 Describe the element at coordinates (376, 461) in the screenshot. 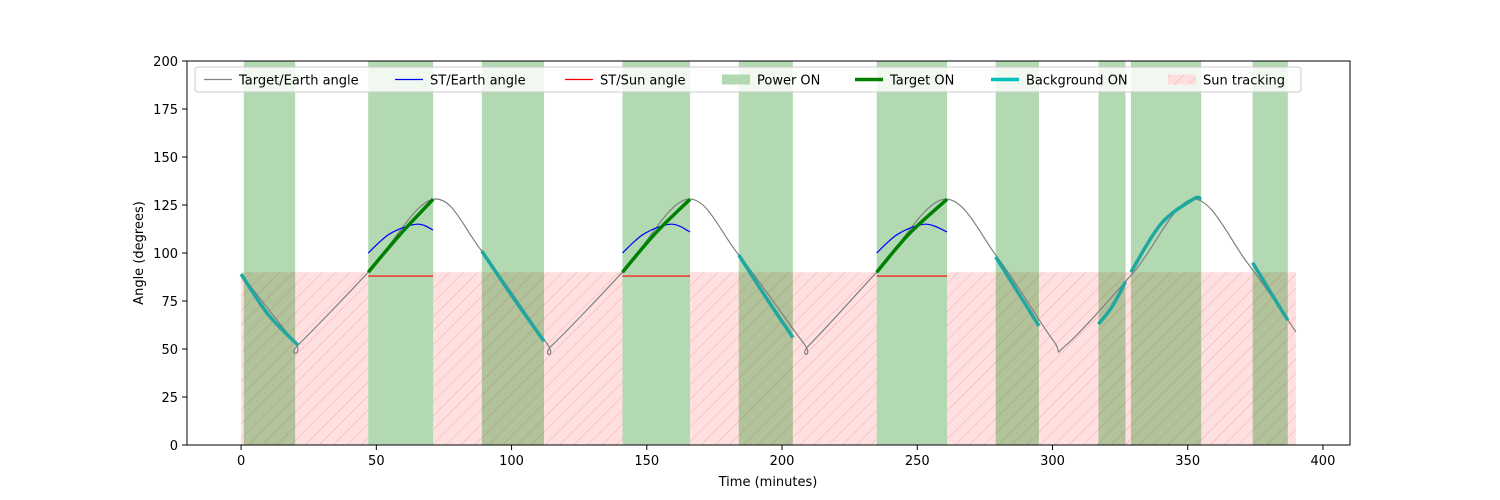

I see `x-tick-label: 50` at that location.